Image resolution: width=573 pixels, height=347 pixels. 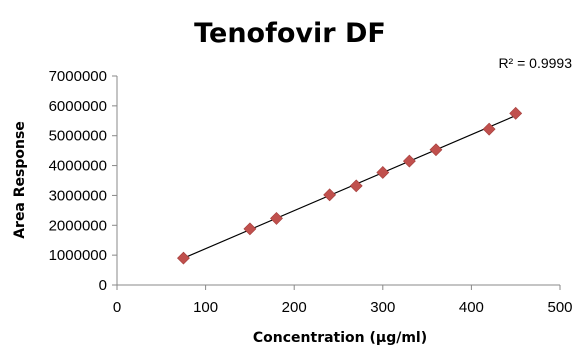 I want to click on r-squared-annotation: R² = 0.9993, so click(x=535, y=63).